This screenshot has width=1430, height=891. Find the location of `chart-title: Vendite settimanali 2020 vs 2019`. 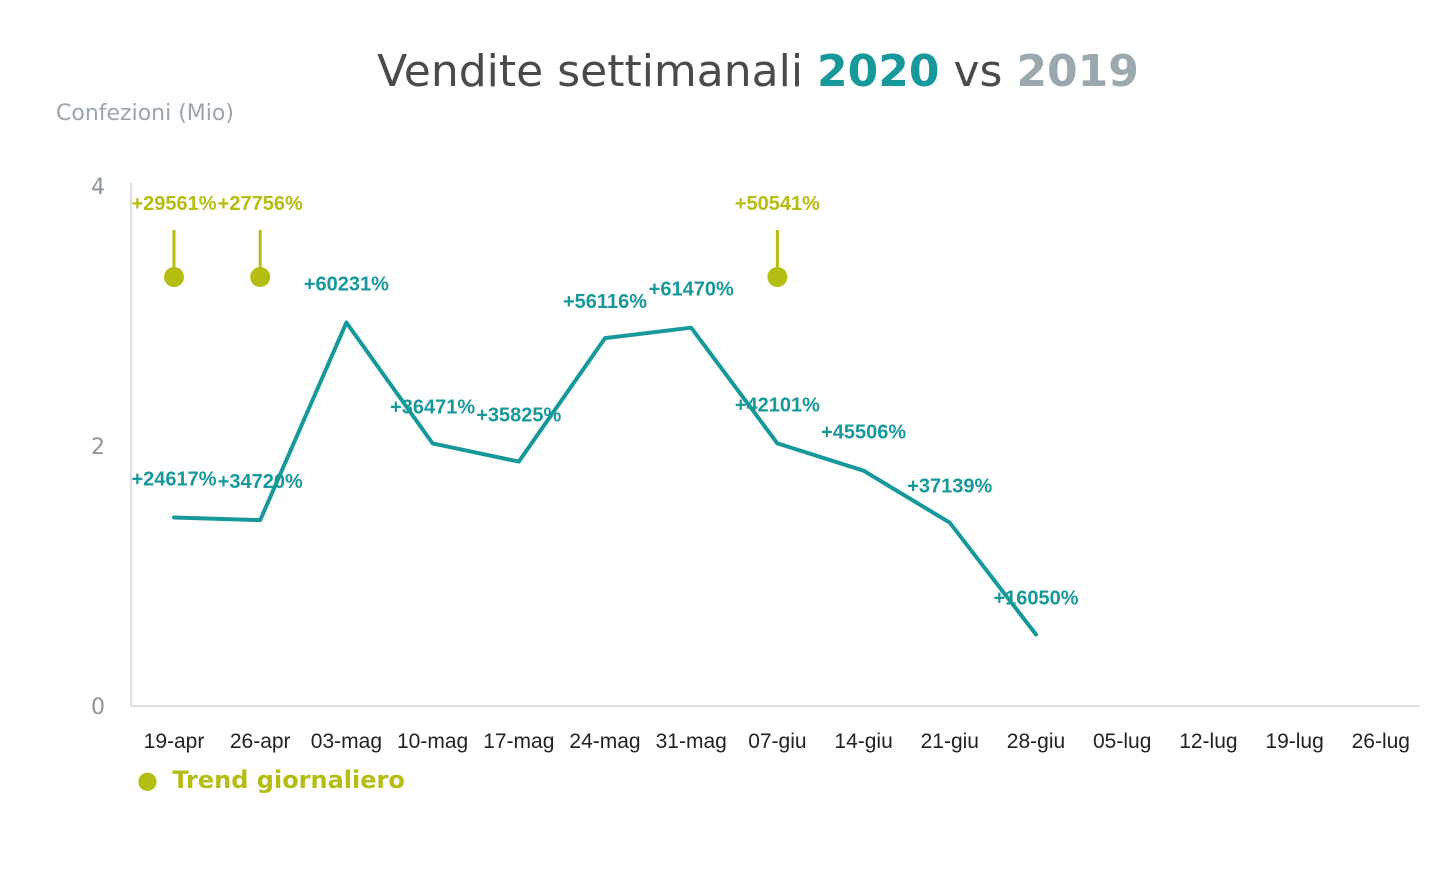

chart-title: Vendite settimanali 2020 vs 2019 is located at coordinates (758, 71).